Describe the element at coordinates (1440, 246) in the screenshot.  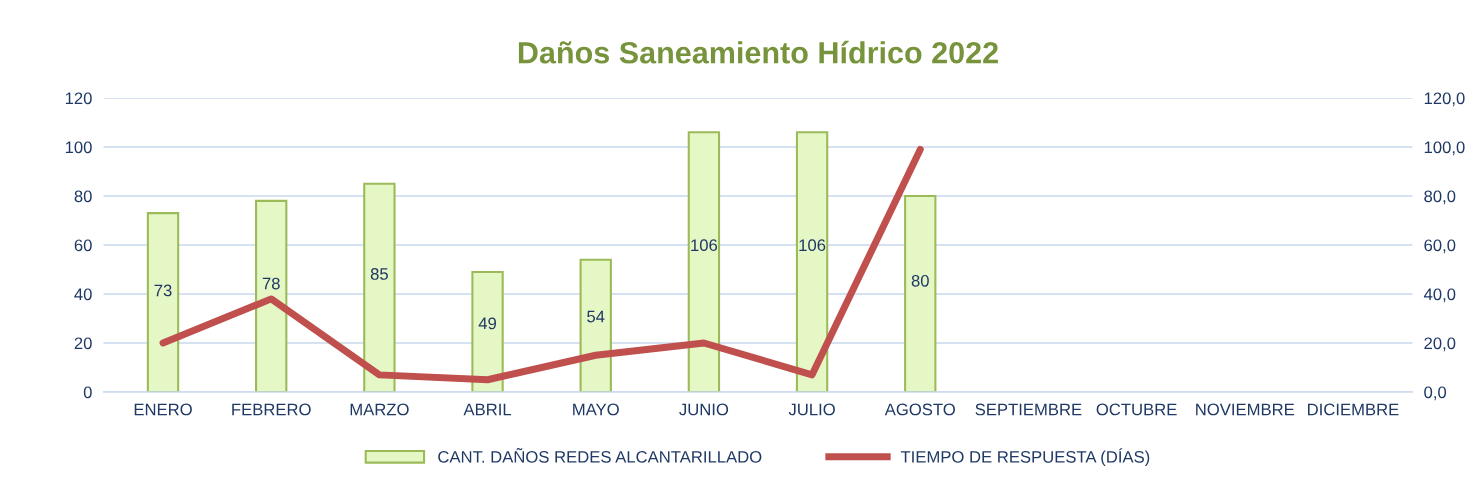
I see `y2-tick-label: 60,0` at that location.